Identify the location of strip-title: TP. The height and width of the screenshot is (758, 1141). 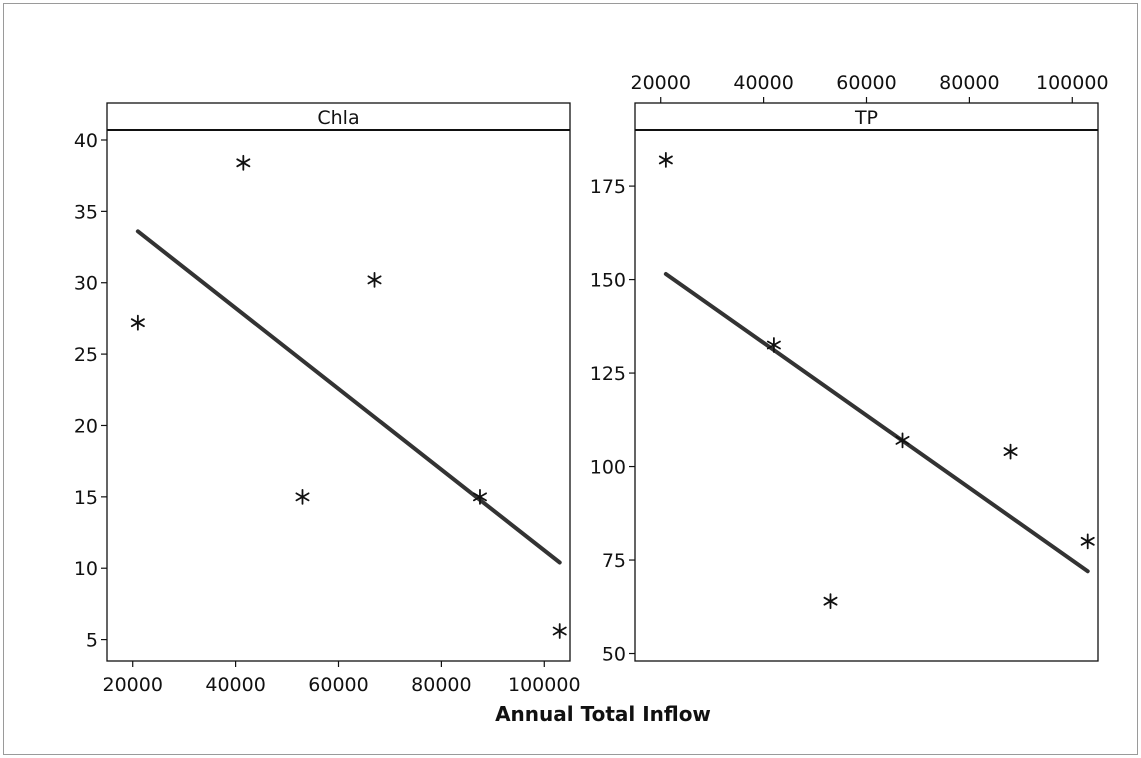
(866, 118).